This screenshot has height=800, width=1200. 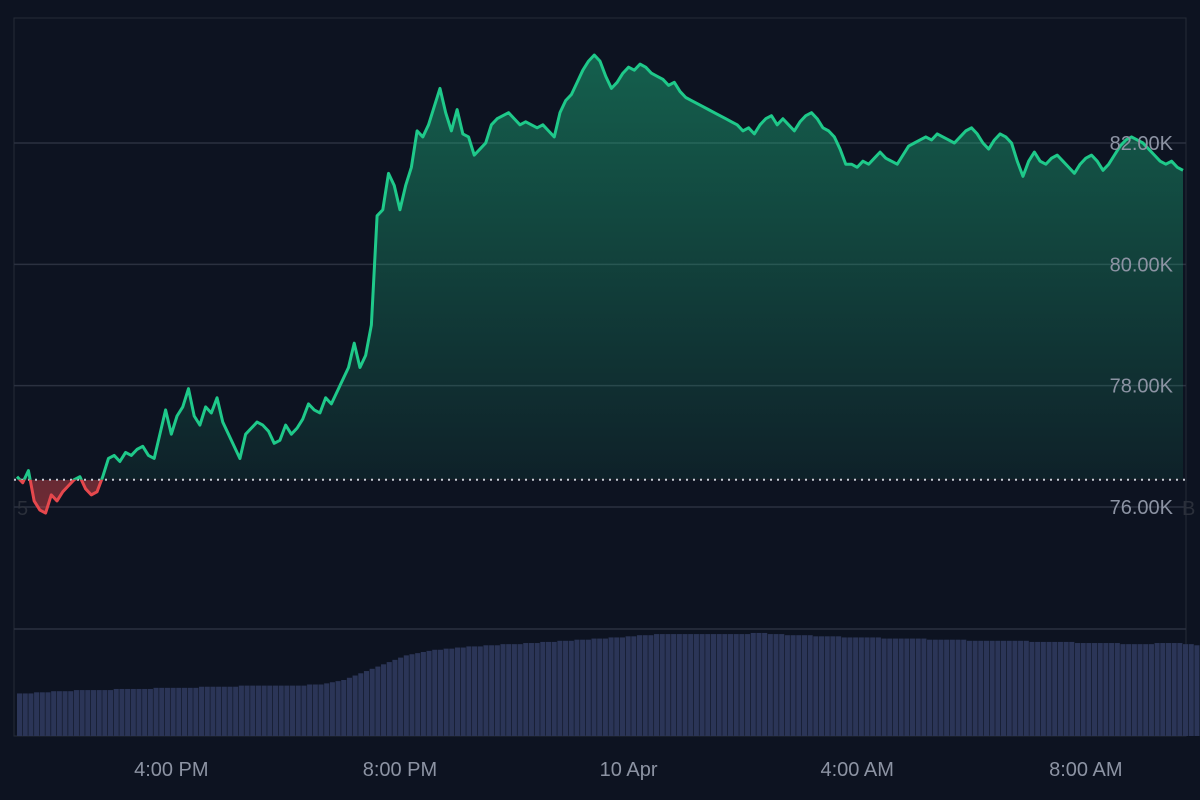 I want to click on y-tick-label: 80.00K, so click(x=1142, y=265).